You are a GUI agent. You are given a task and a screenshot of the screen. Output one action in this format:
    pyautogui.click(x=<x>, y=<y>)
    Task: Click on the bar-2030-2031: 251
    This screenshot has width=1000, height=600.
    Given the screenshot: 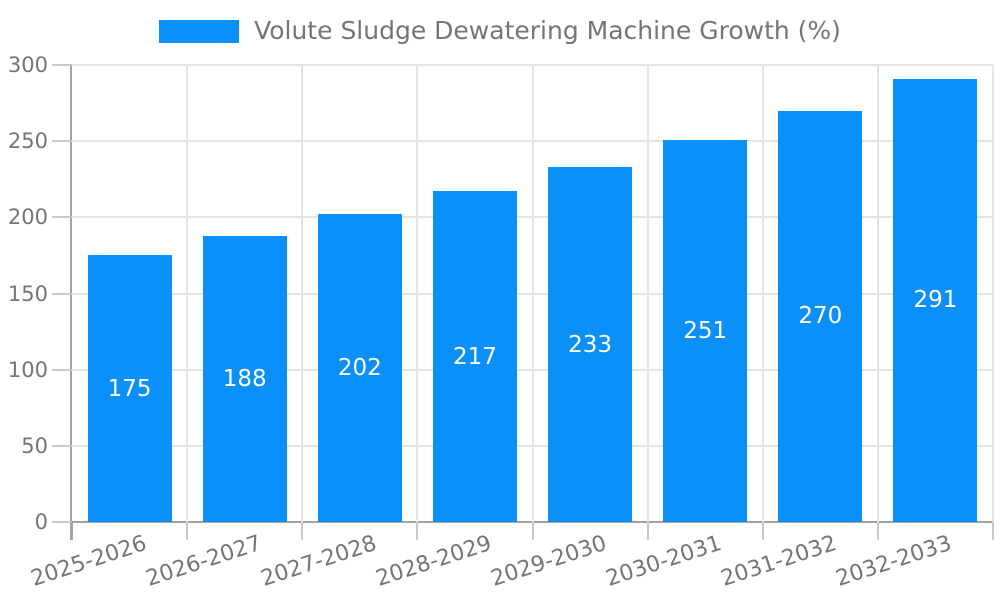 What is the action you would take?
    pyautogui.click(x=705, y=330)
    